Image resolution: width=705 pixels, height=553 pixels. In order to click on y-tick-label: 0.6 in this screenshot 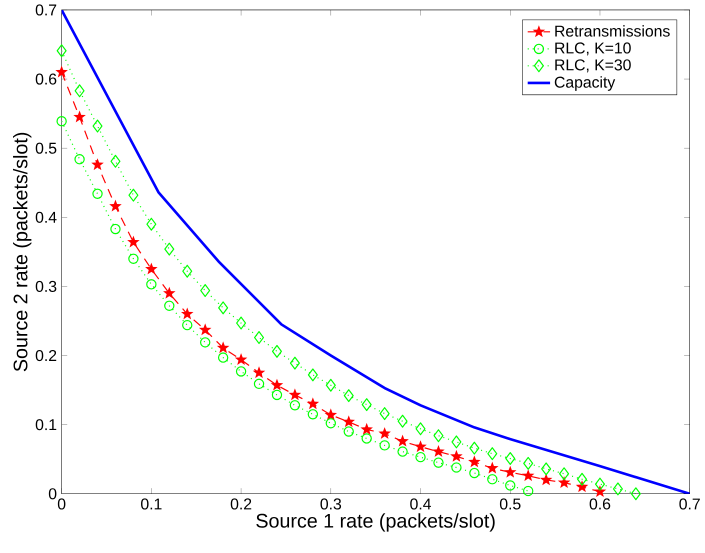, I will do `click(46, 79)`.